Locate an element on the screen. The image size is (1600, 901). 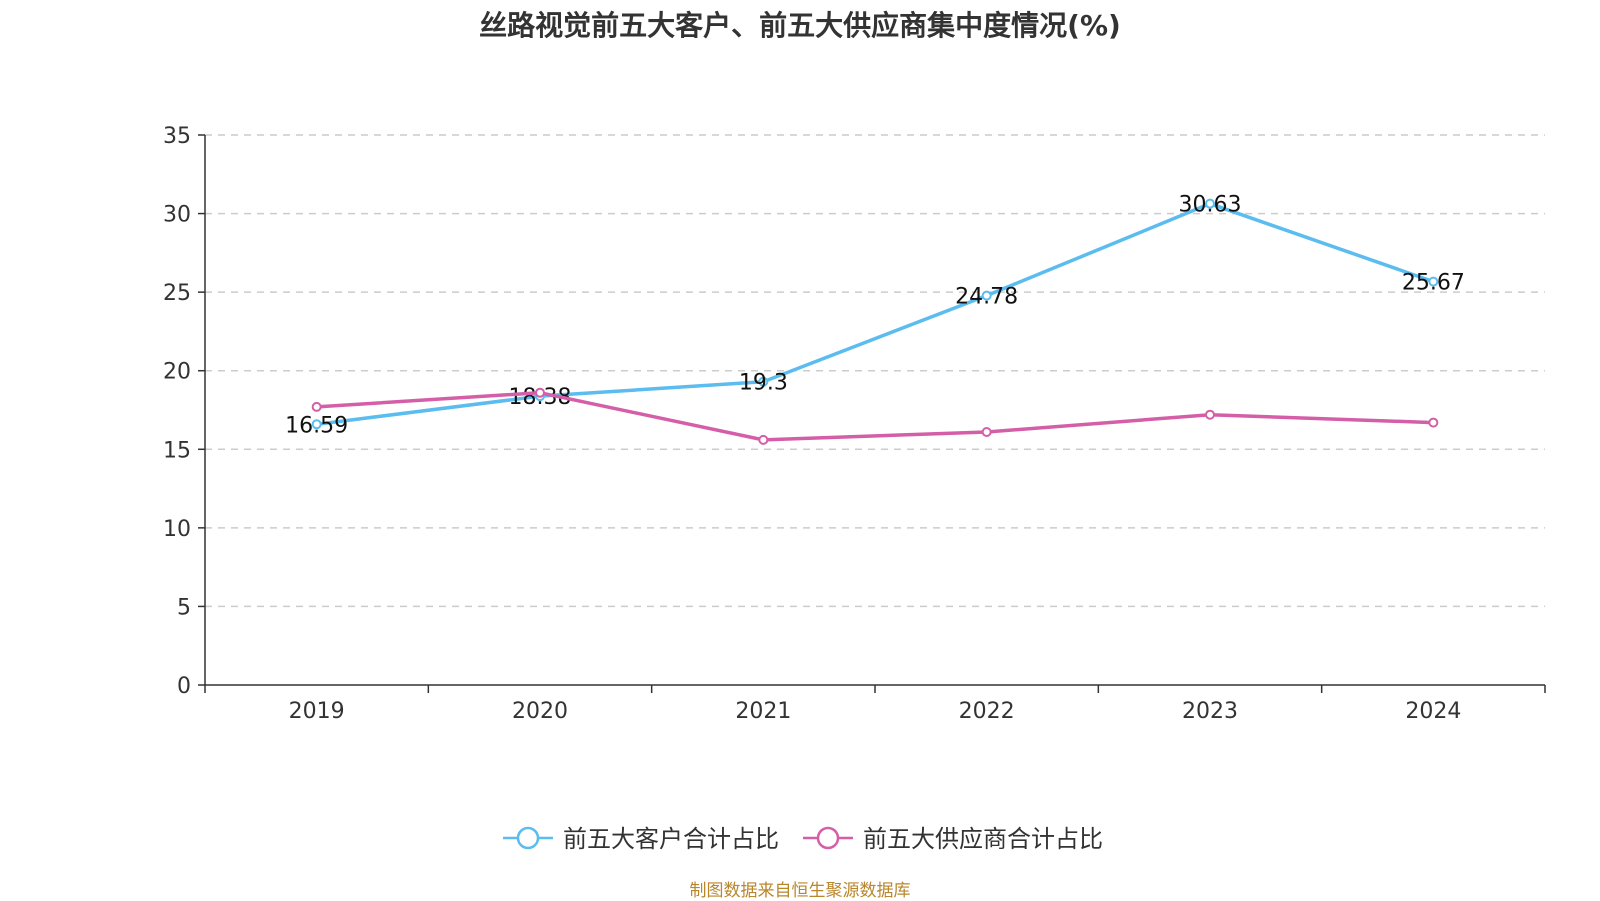
chart-title: 丝路视觉前五大客户、前五大供应商集中度情况(%) is located at coordinates (800, 25).